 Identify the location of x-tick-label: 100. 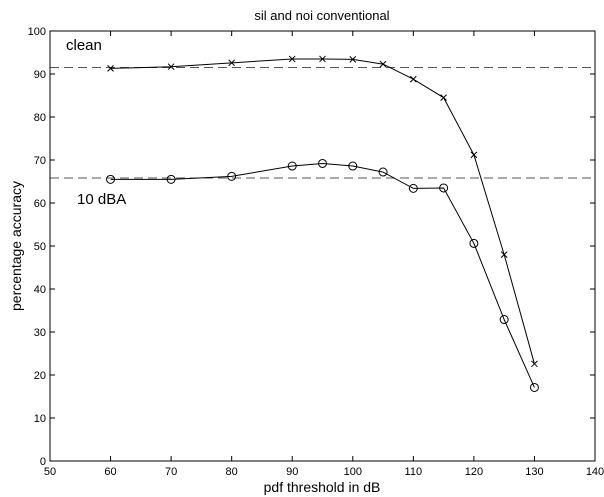
(353, 472).